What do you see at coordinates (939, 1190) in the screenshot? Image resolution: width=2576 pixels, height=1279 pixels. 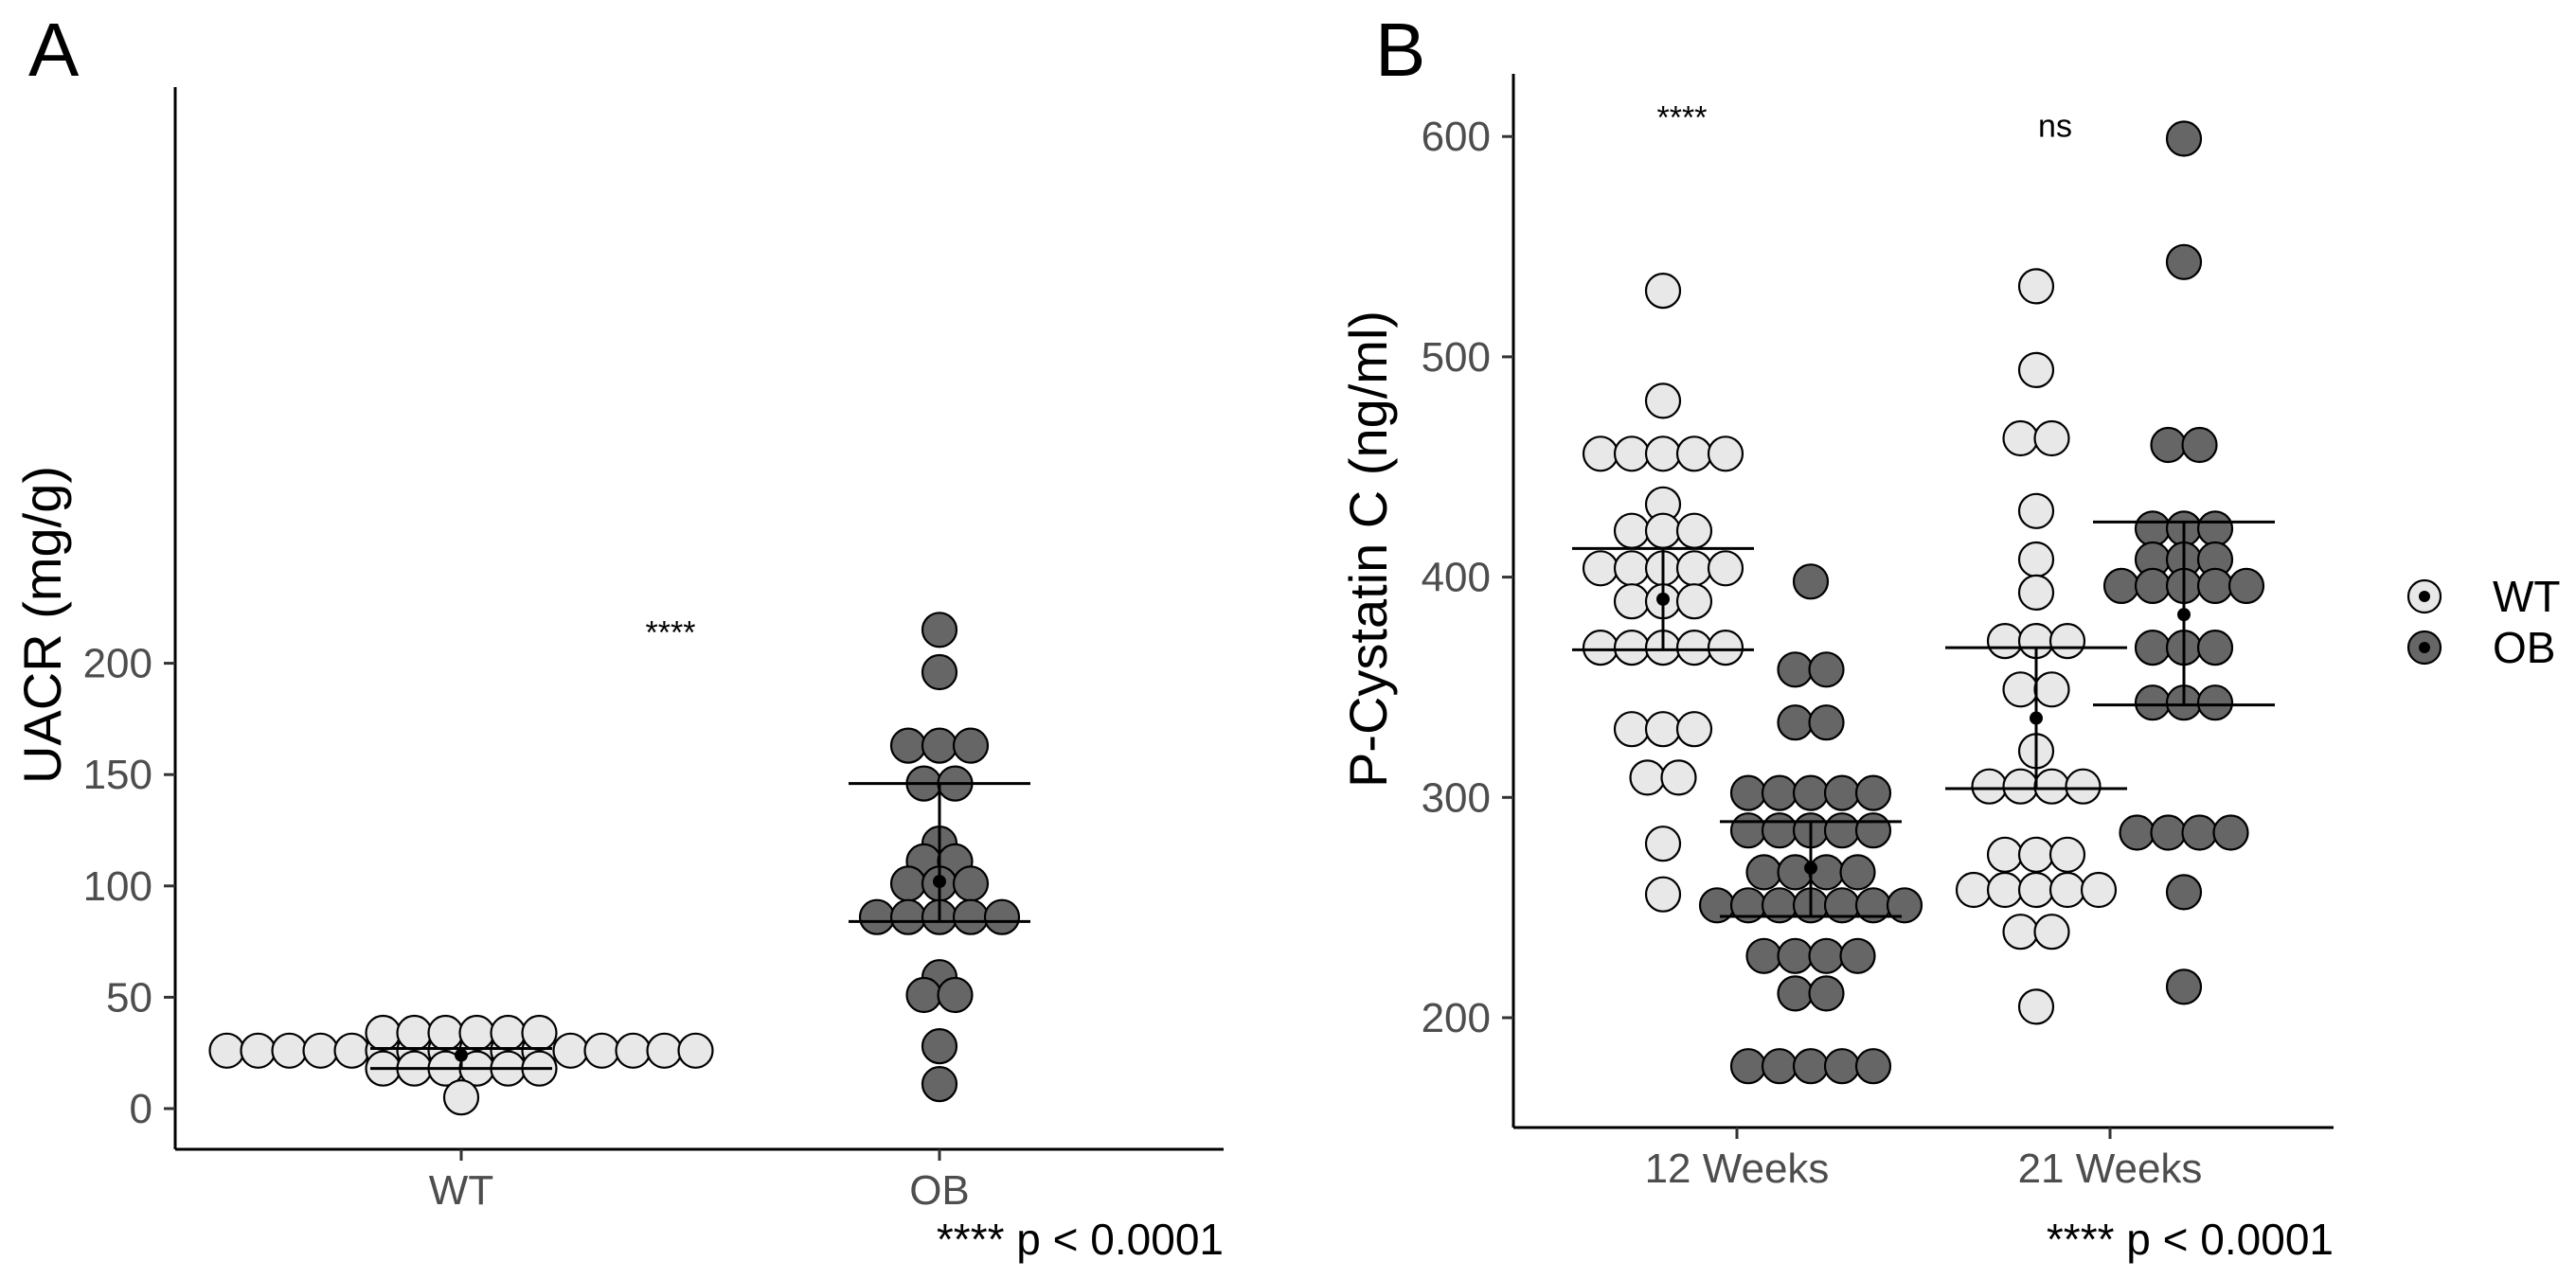 I see `x-tick-label: OB` at bounding box center [939, 1190].